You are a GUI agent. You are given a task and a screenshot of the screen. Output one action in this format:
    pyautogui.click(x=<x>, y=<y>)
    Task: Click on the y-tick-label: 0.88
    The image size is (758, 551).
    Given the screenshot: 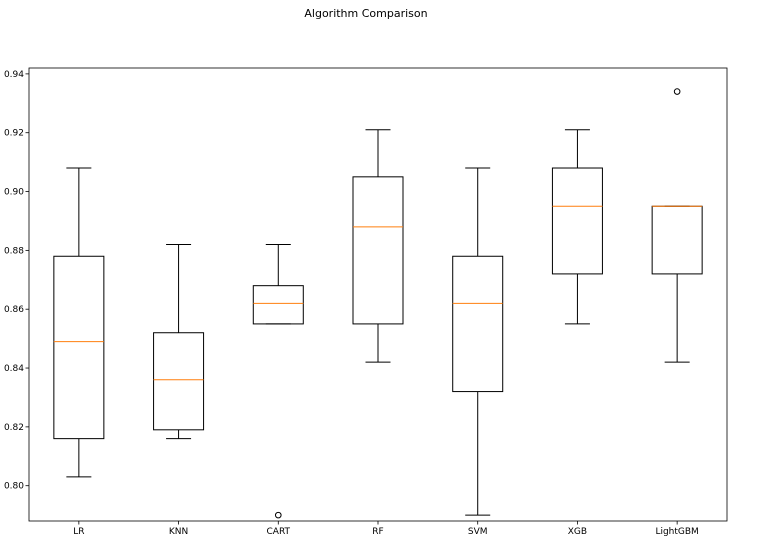 What is the action you would take?
    pyautogui.click(x=14, y=251)
    